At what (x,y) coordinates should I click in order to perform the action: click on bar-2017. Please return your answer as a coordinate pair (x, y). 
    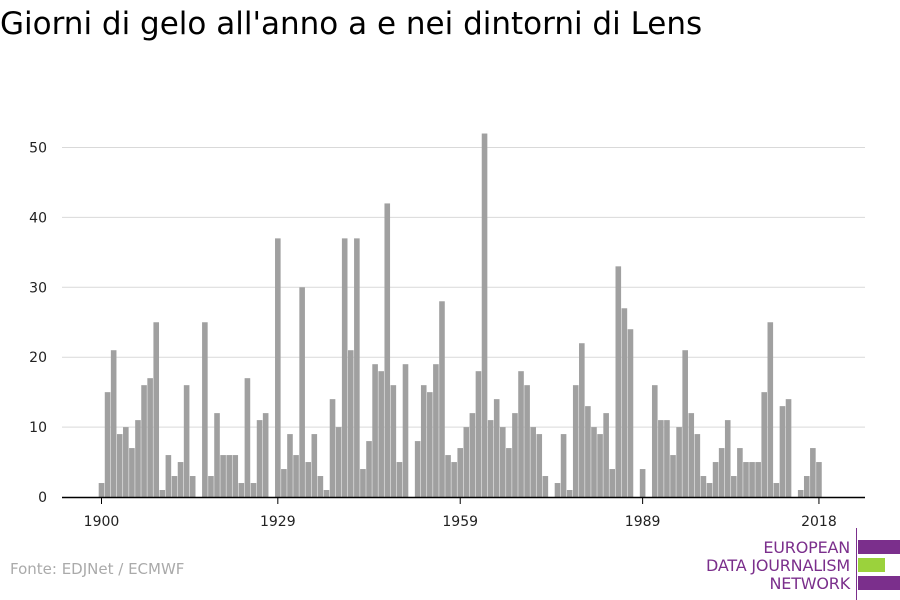
    Looking at the image, I should click on (813, 472).